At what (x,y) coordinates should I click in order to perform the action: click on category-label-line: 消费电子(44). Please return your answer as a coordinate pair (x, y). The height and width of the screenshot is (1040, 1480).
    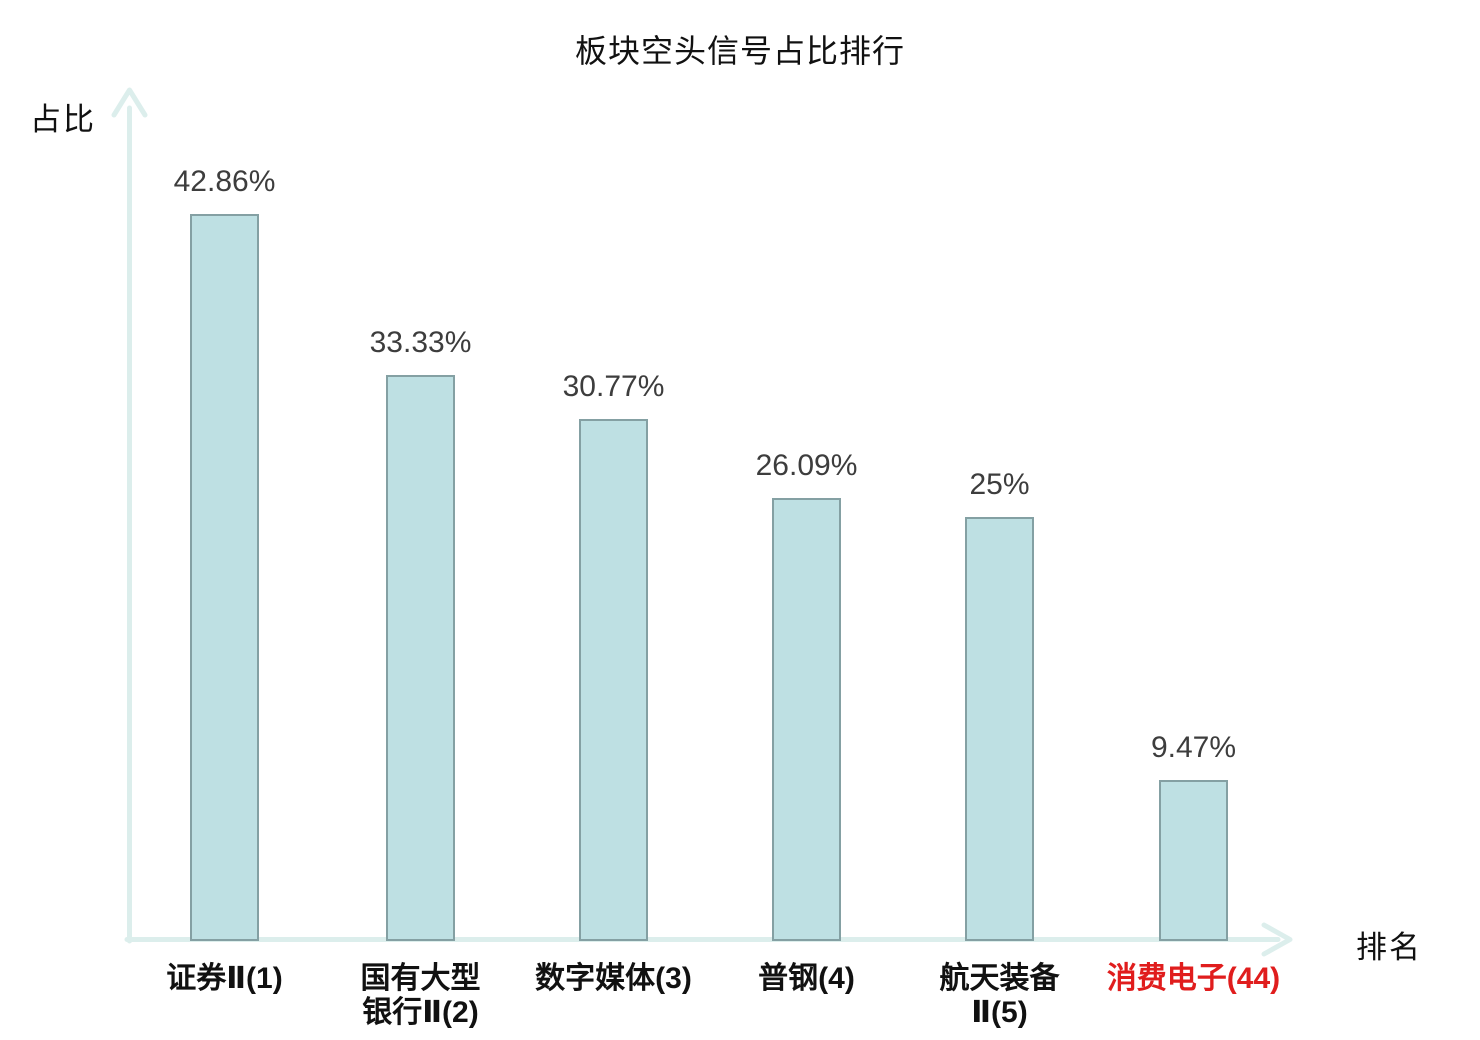
    Looking at the image, I should click on (1193, 978).